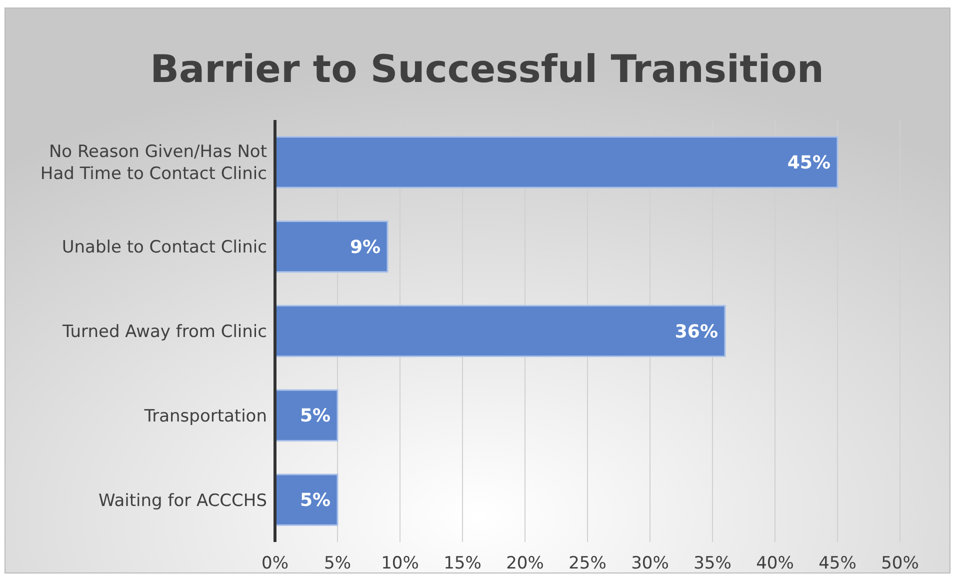 This screenshot has height=579, width=956. What do you see at coordinates (337, 563) in the screenshot?
I see `x-tick-label: 5%` at bounding box center [337, 563].